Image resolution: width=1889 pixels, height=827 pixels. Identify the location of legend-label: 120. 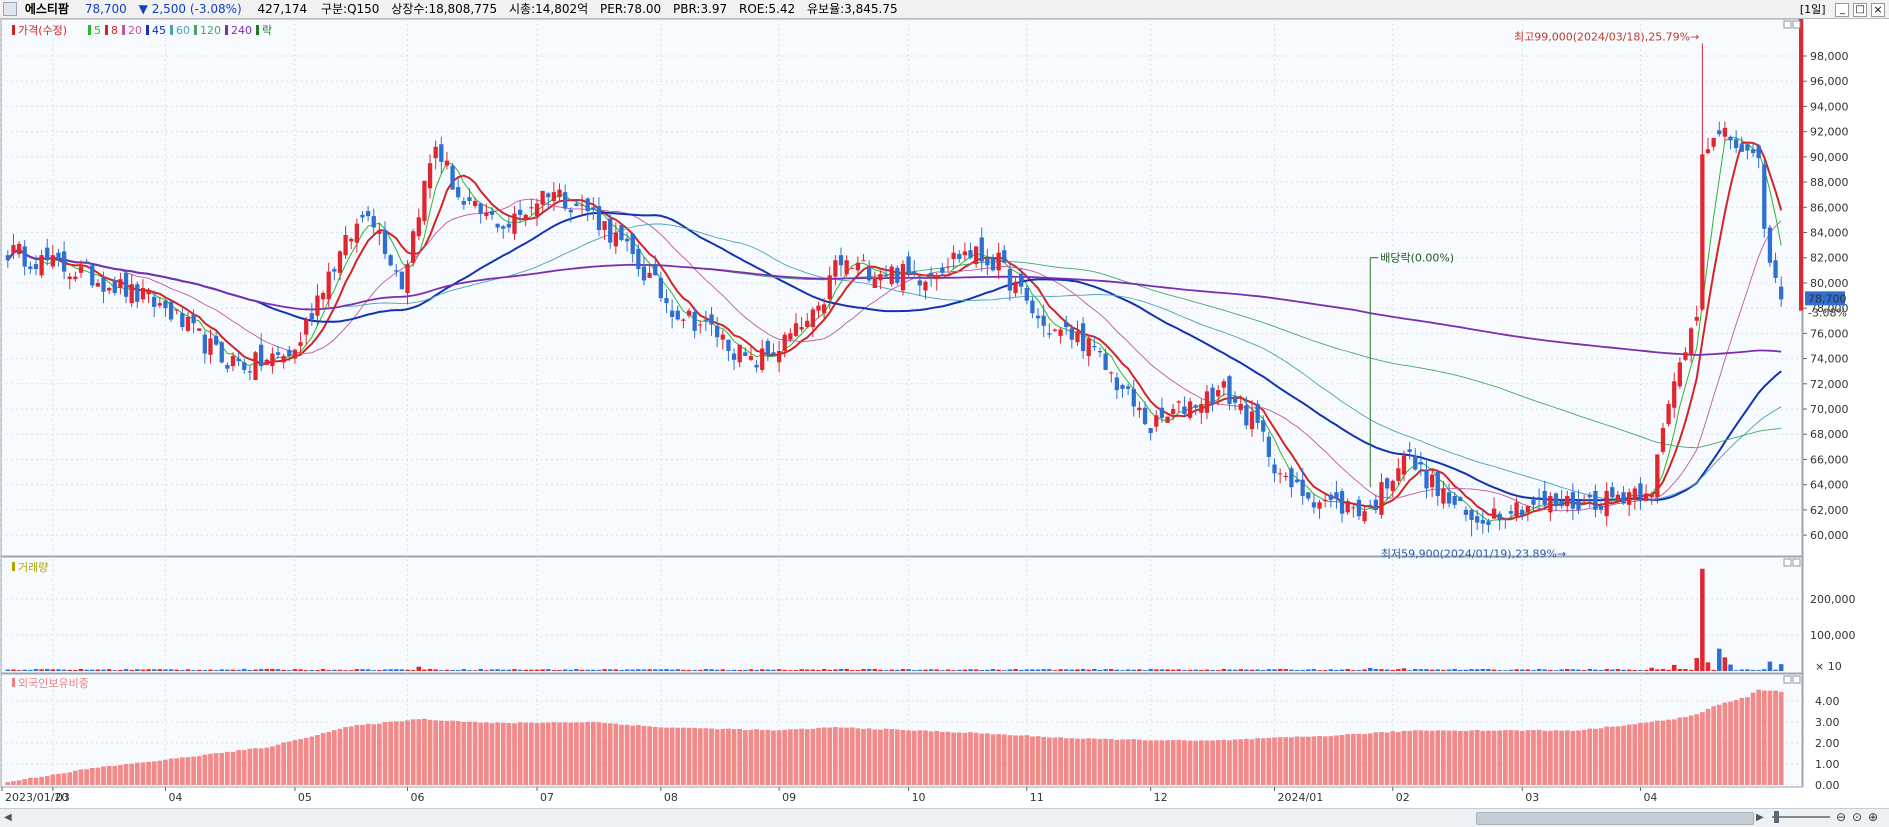
(210, 30).